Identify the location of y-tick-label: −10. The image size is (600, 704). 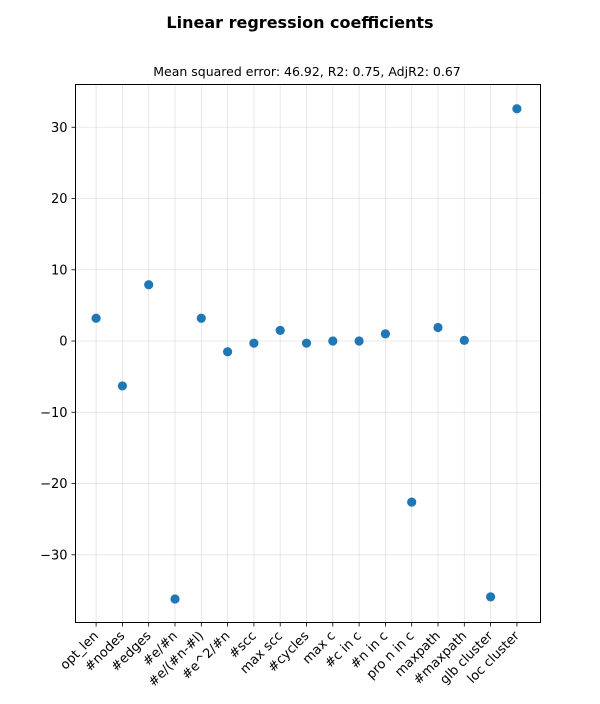
(53, 413).